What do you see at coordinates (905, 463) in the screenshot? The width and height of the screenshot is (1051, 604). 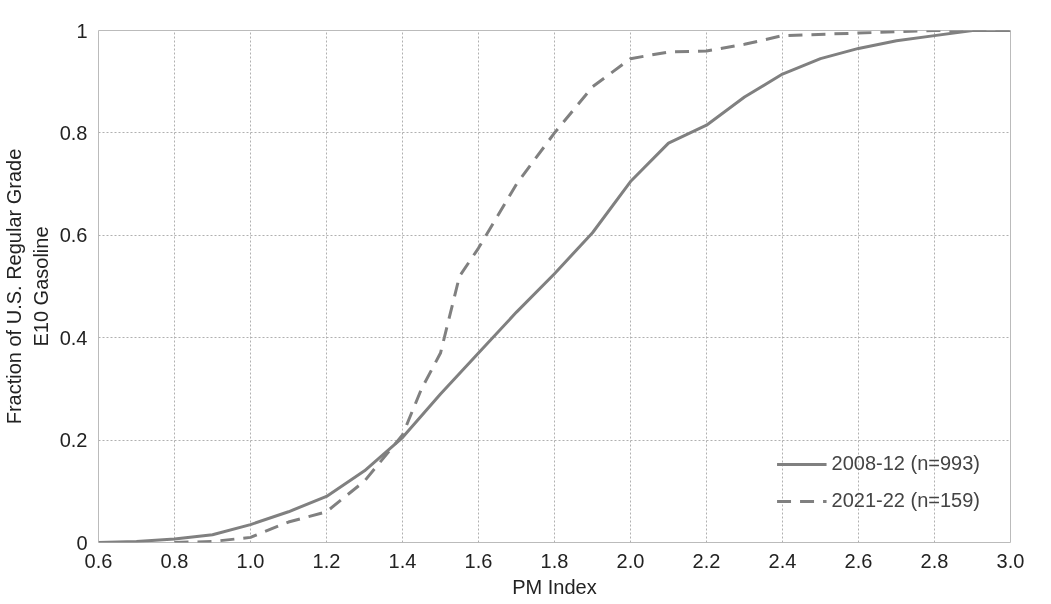 I see `legend-label: 2008-12 (n=993)` at bounding box center [905, 463].